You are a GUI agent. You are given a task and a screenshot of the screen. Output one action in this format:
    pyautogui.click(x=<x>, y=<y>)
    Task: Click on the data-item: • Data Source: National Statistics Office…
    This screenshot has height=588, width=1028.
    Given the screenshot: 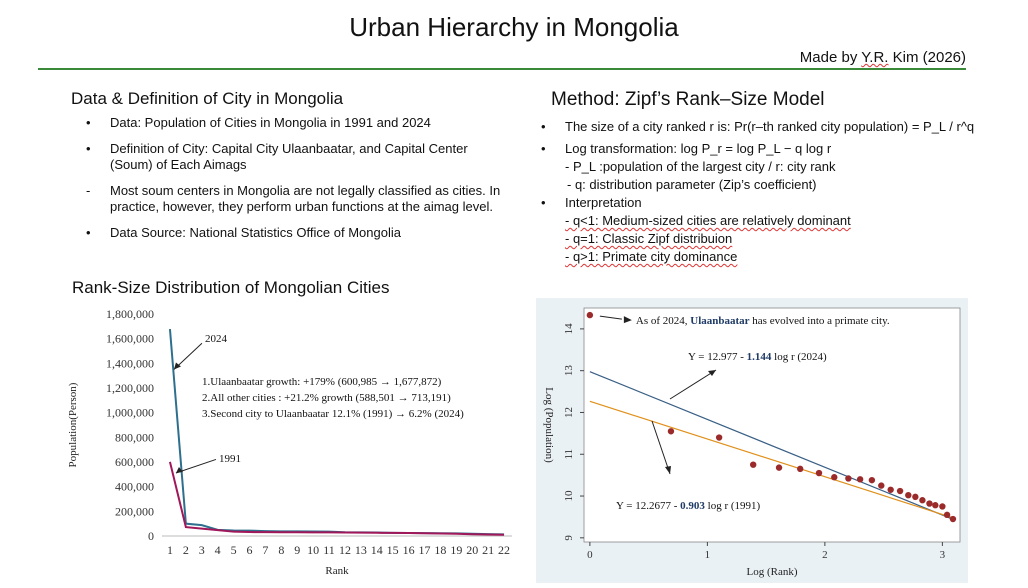 What is the action you would take?
    pyautogui.click(x=296, y=233)
    